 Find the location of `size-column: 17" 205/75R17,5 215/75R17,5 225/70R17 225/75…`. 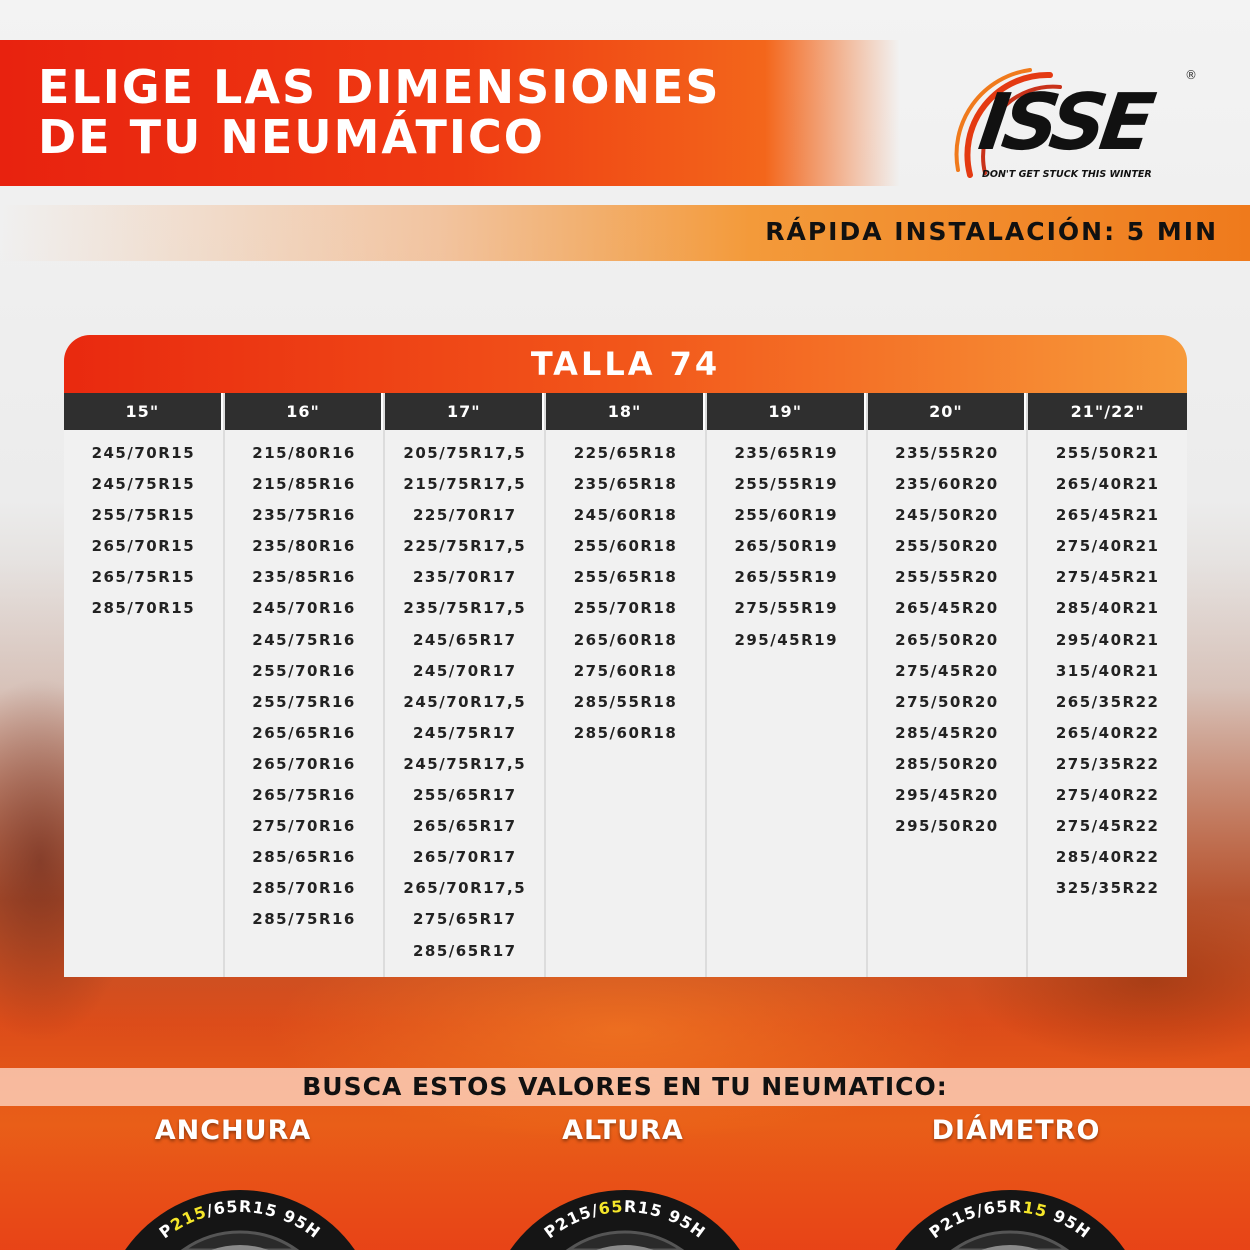

size-column: 17" 205/75R17,5 215/75R17,5 225/70R17 225/75… is located at coordinates (466, 685).